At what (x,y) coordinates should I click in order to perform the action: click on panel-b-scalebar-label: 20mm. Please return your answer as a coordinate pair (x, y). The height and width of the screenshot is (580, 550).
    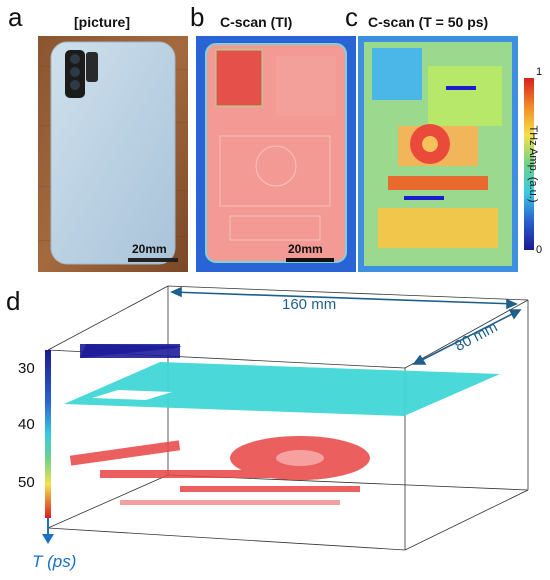
    Looking at the image, I should click on (305, 249).